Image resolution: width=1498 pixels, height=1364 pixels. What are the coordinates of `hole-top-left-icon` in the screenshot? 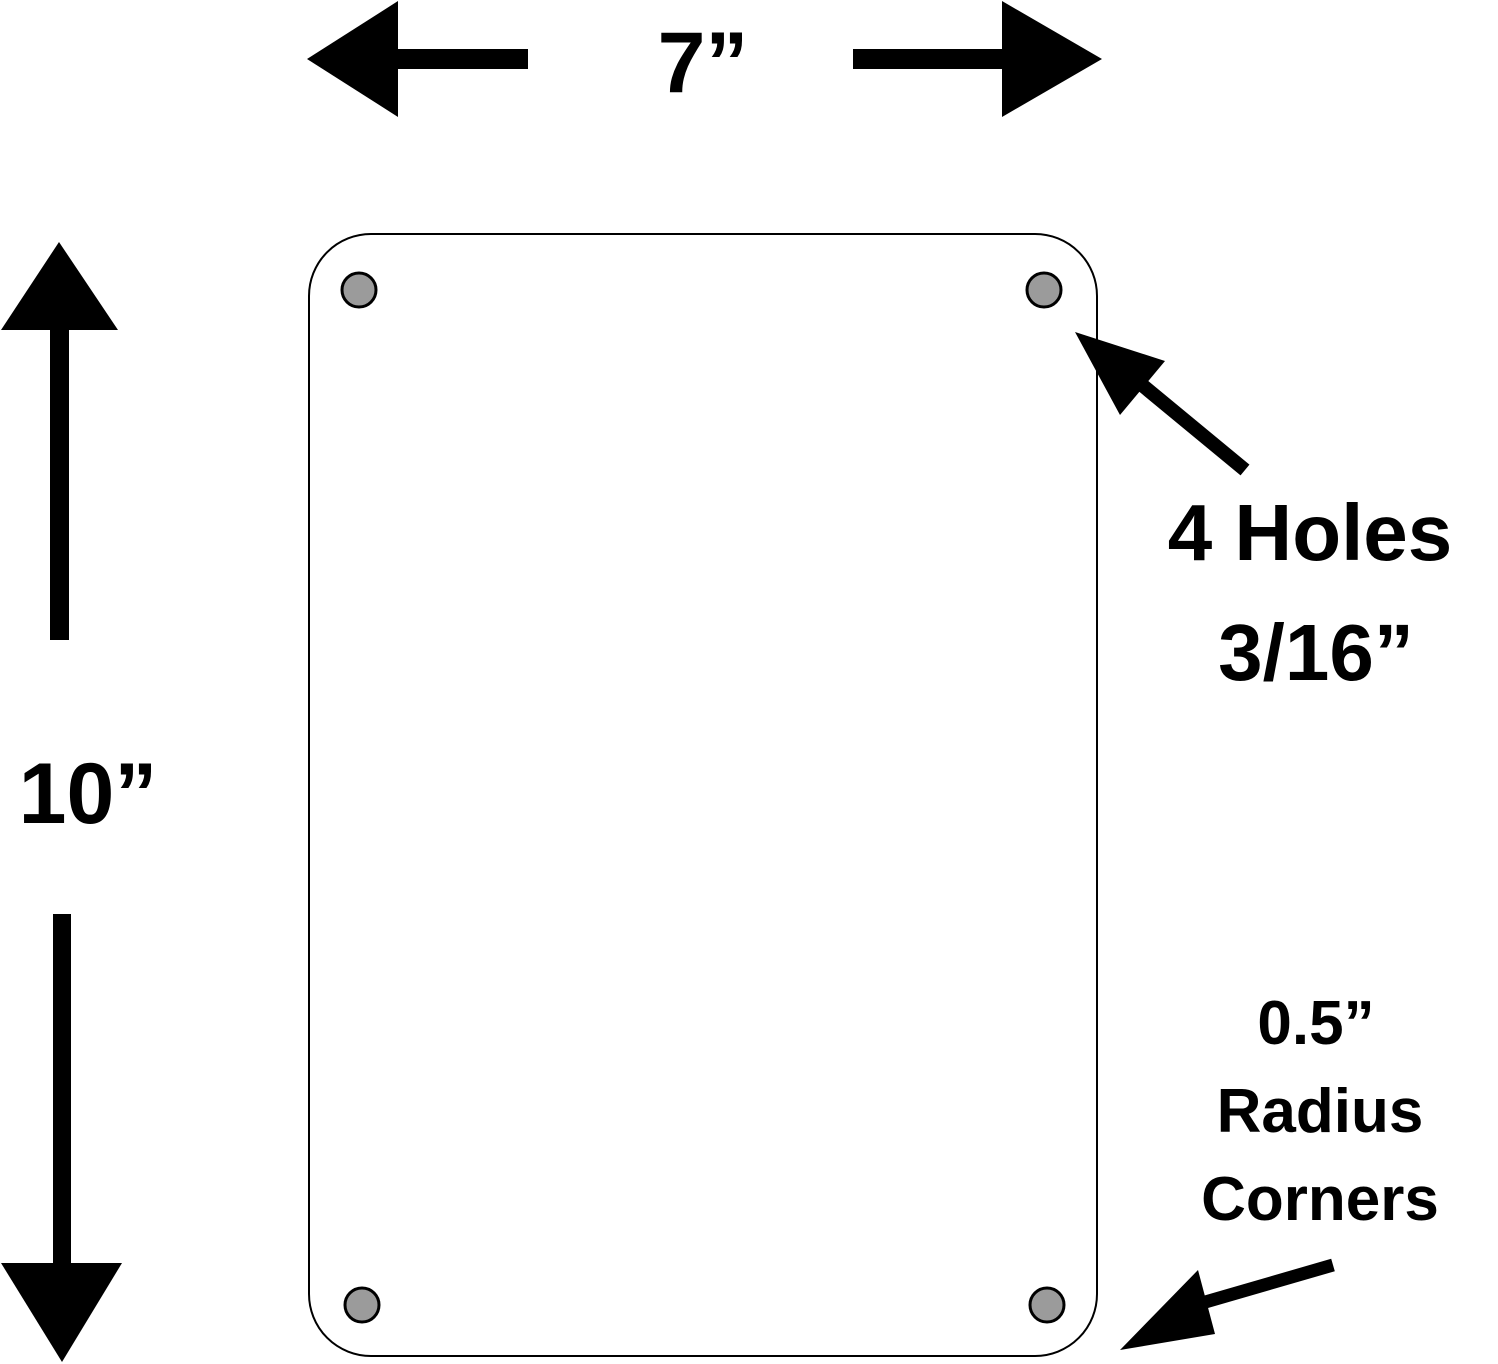 It's located at (359, 290).